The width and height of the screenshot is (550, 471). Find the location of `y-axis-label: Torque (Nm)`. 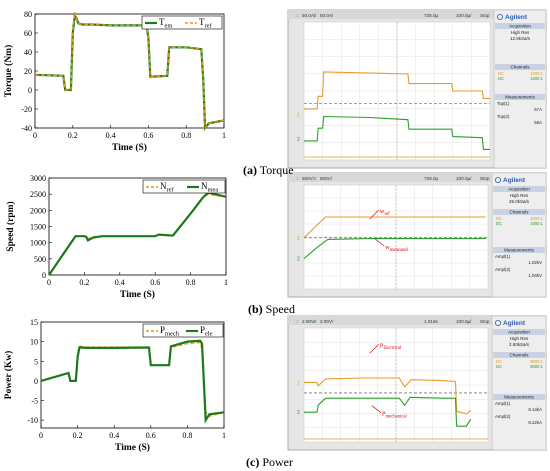

y-axis-label: Torque (Nm) is located at coordinates (8, 71).